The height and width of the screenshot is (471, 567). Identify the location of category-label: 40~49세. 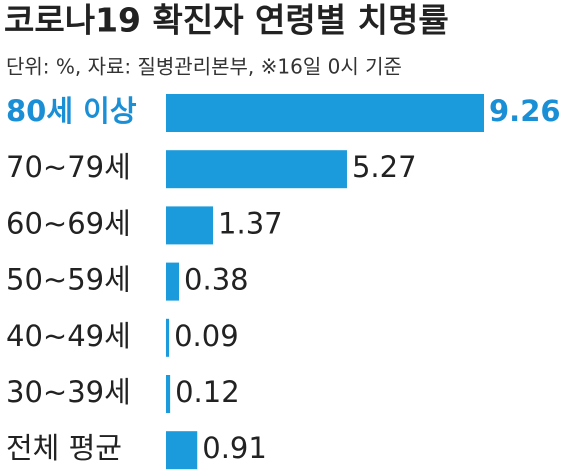
(68, 336).